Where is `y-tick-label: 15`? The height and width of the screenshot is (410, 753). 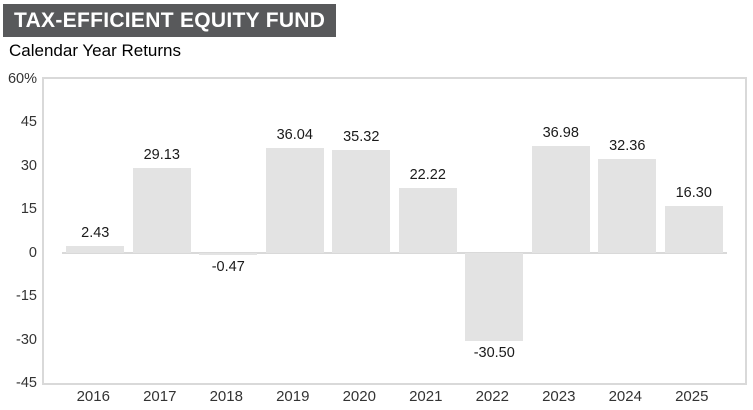 y-tick-label: 15 is located at coordinates (28, 209).